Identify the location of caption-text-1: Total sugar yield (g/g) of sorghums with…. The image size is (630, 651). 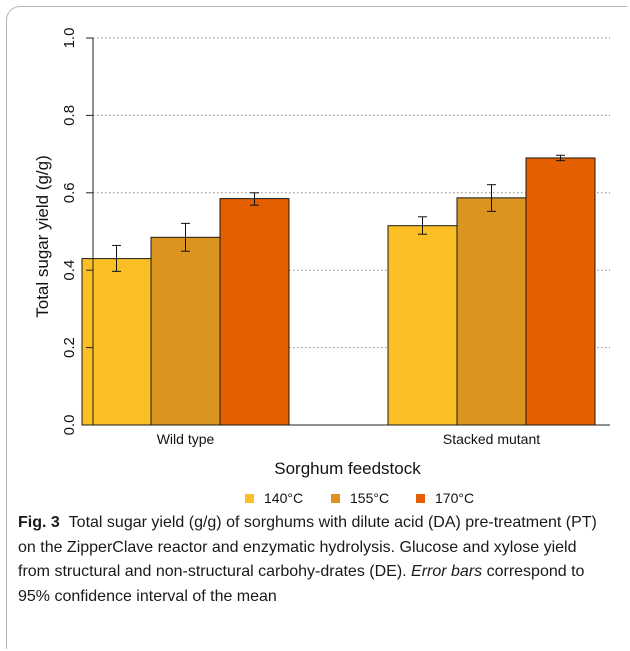
(307, 547).